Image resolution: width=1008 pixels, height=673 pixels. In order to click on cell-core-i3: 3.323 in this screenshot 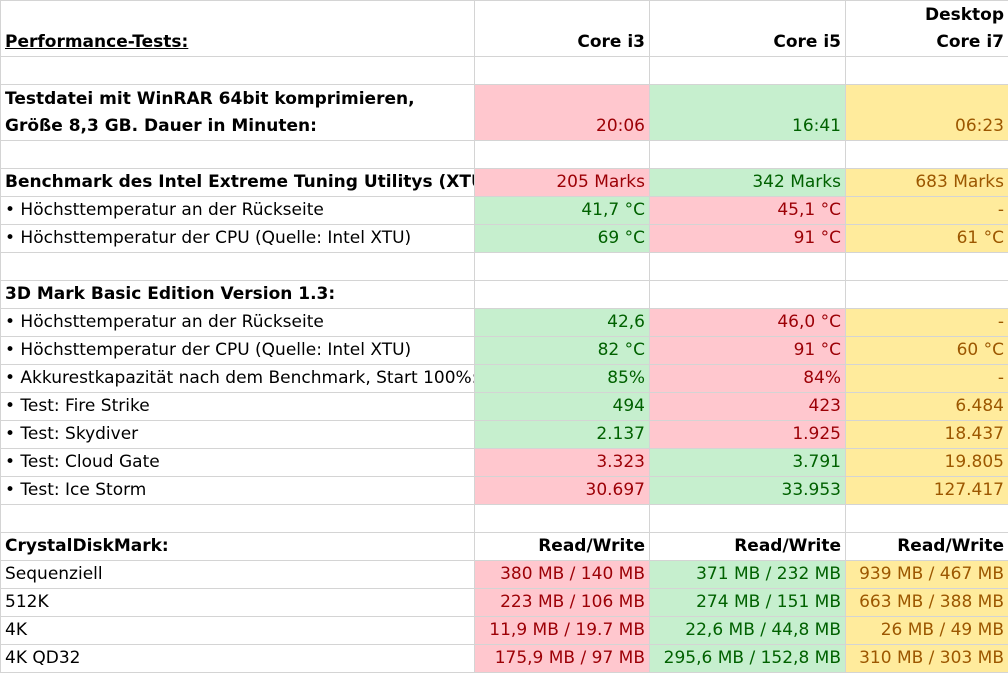, I will do `click(562, 462)`.